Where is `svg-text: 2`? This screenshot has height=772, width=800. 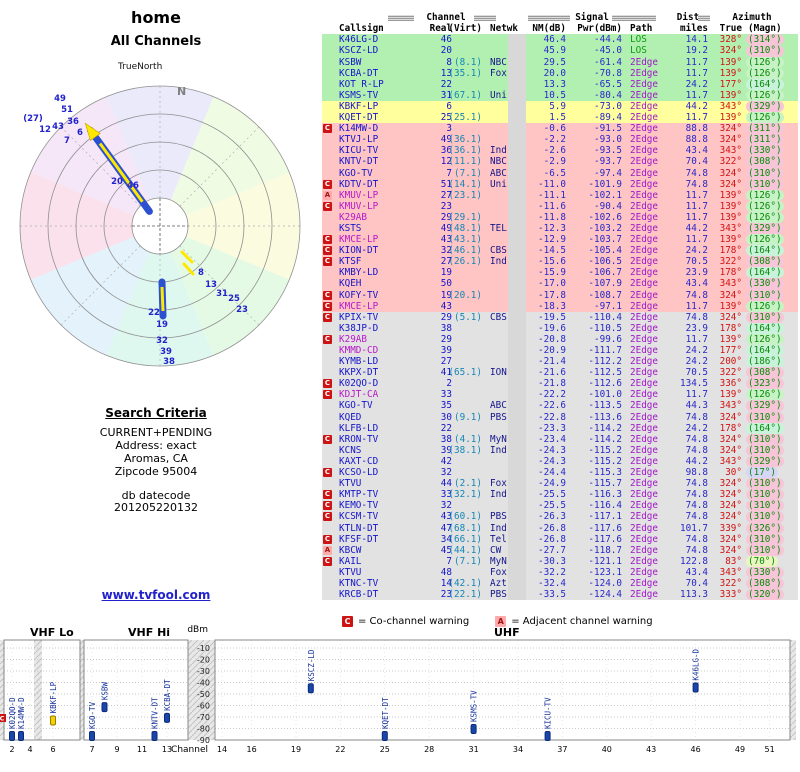
svg-text: 2 is located at coordinates (11, 749).